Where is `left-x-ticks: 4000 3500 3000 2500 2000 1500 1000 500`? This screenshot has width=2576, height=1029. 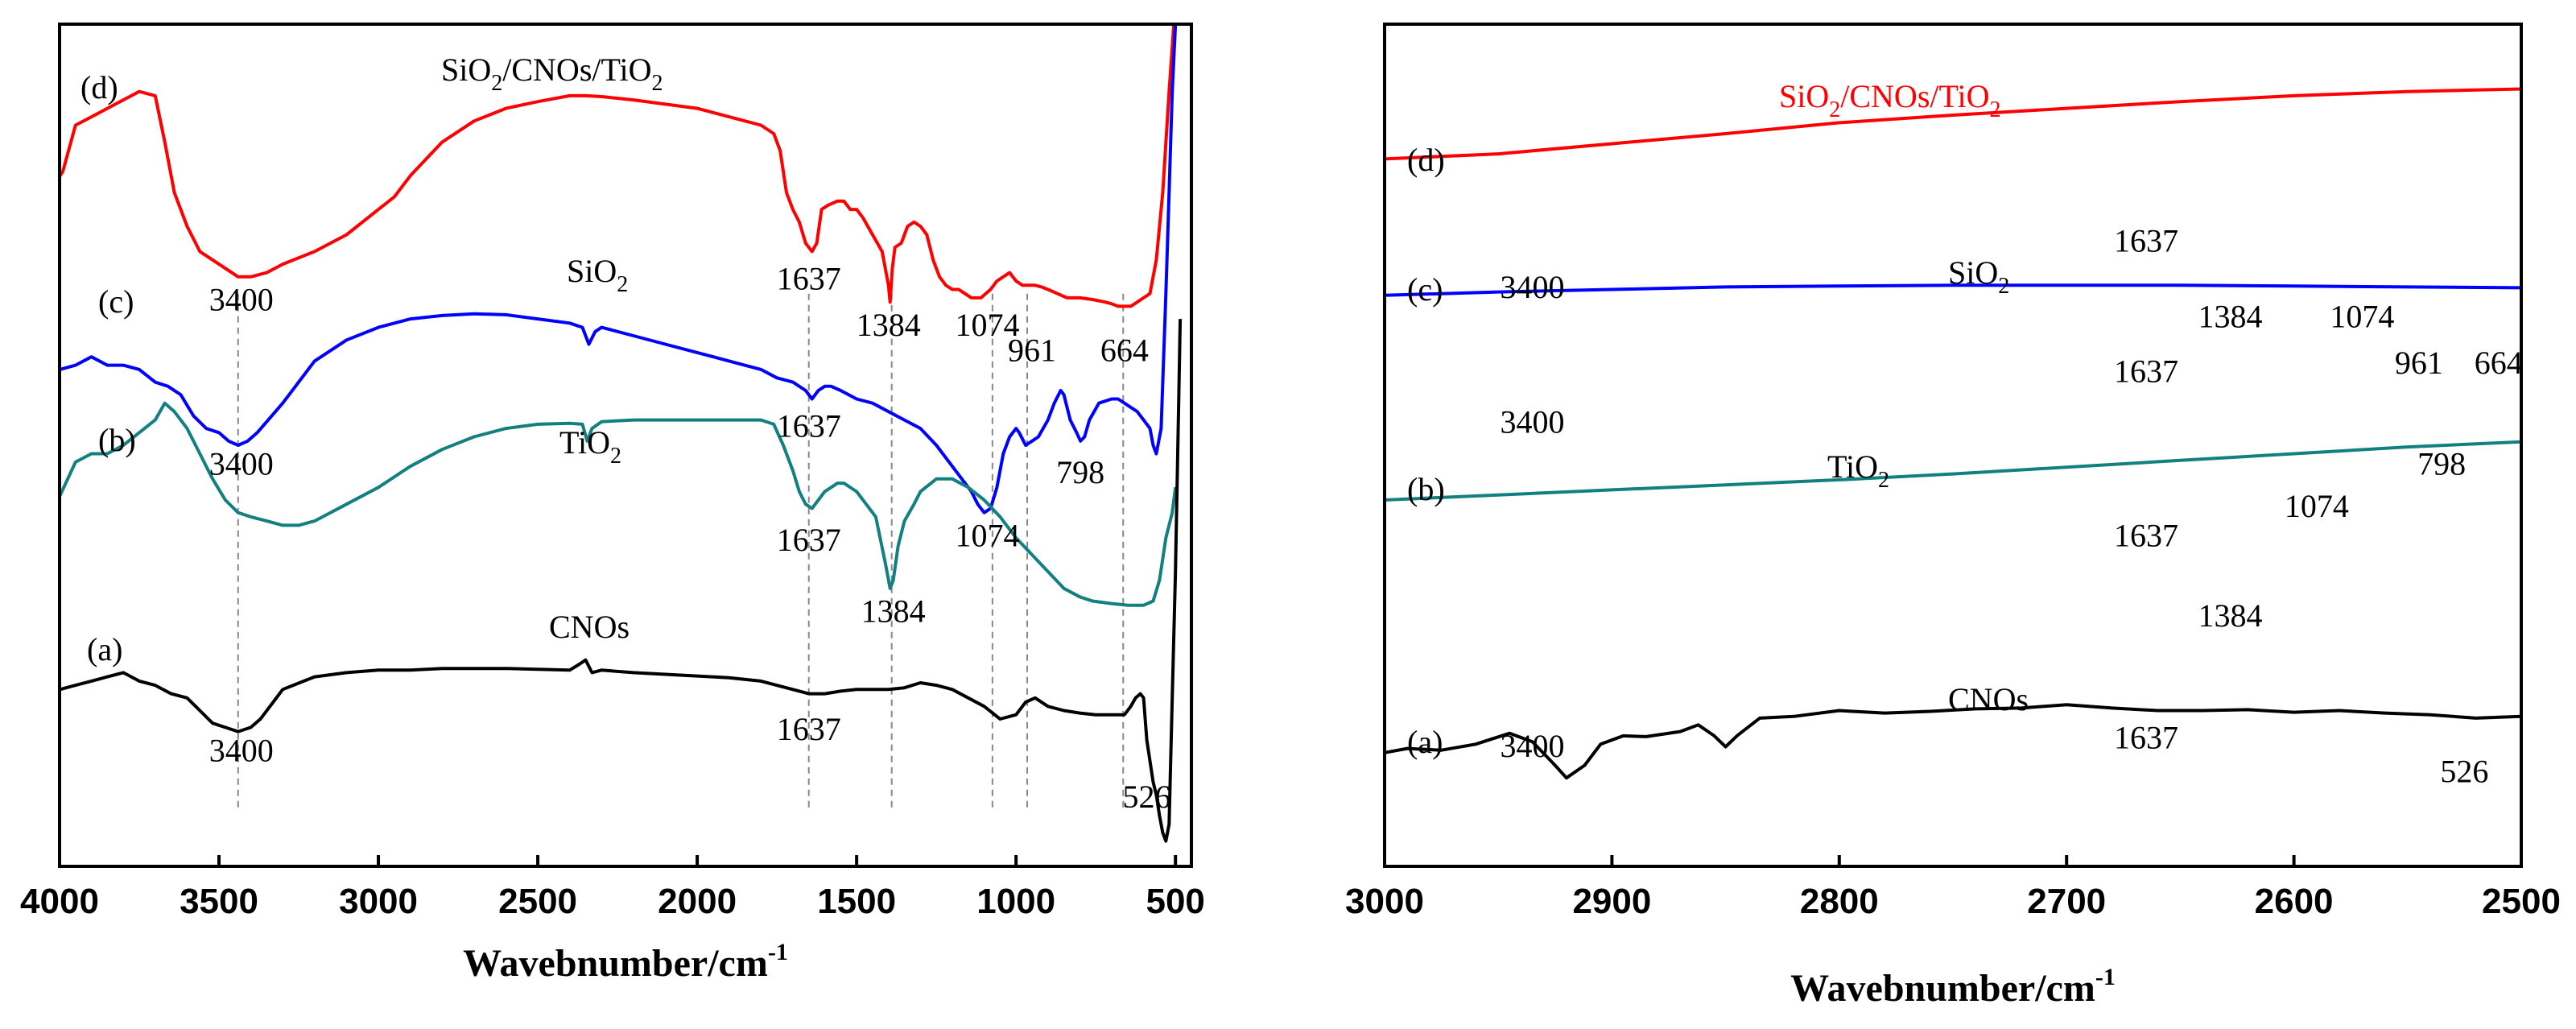 left-x-ticks: 4000 3500 3000 2500 2000 1500 1000 500 is located at coordinates (612, 888).